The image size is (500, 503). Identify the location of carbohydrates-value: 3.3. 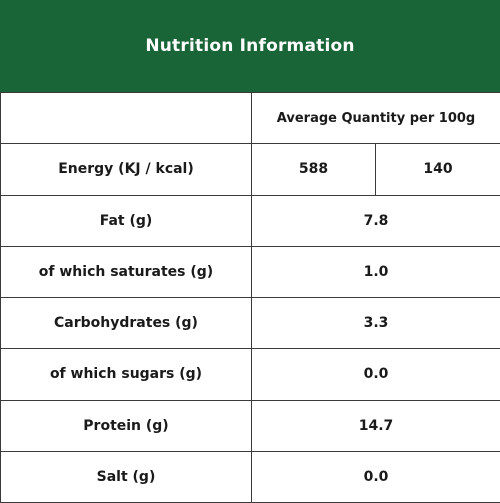
(376, 323).